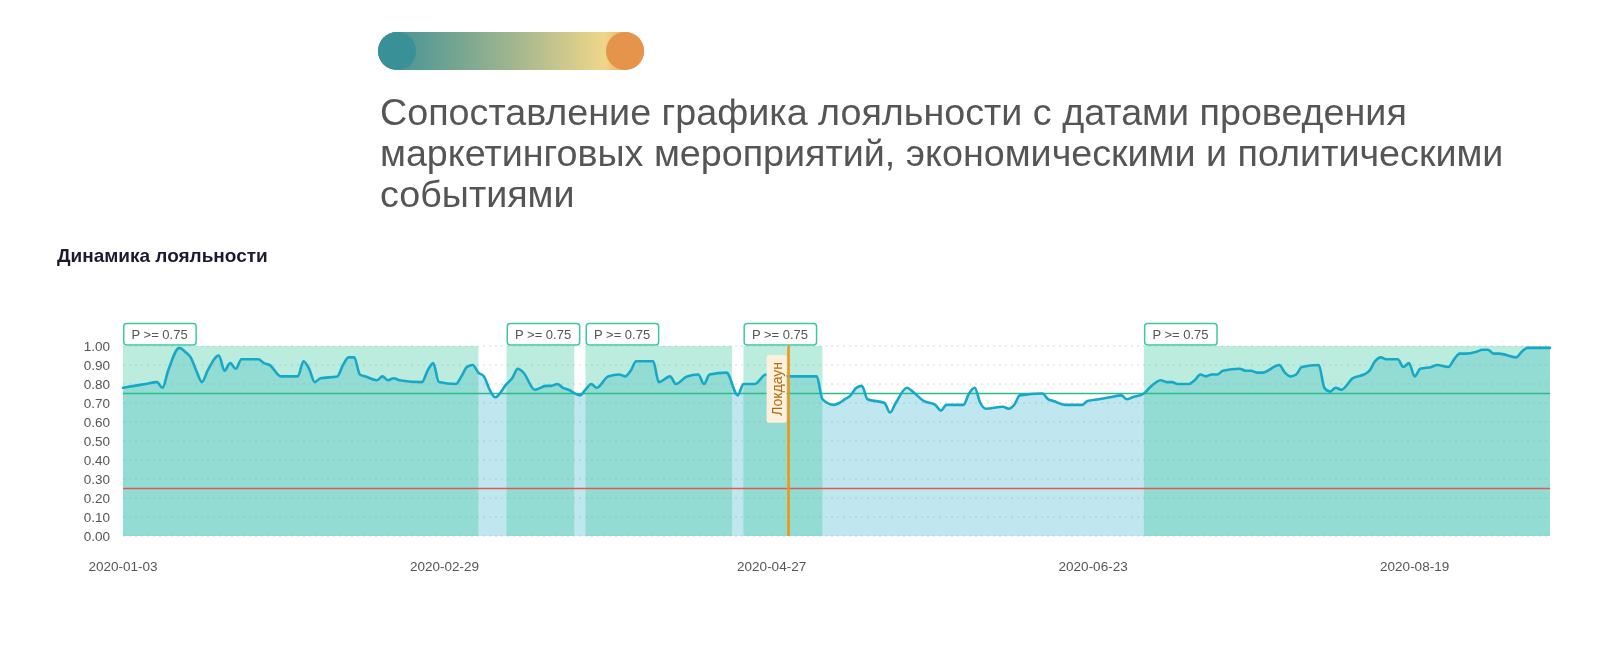 The image size is (1600, 671). Describe the element at coordinates (96, 384) in the screenshot. I see `y-tick-label: 0.80` at that location.